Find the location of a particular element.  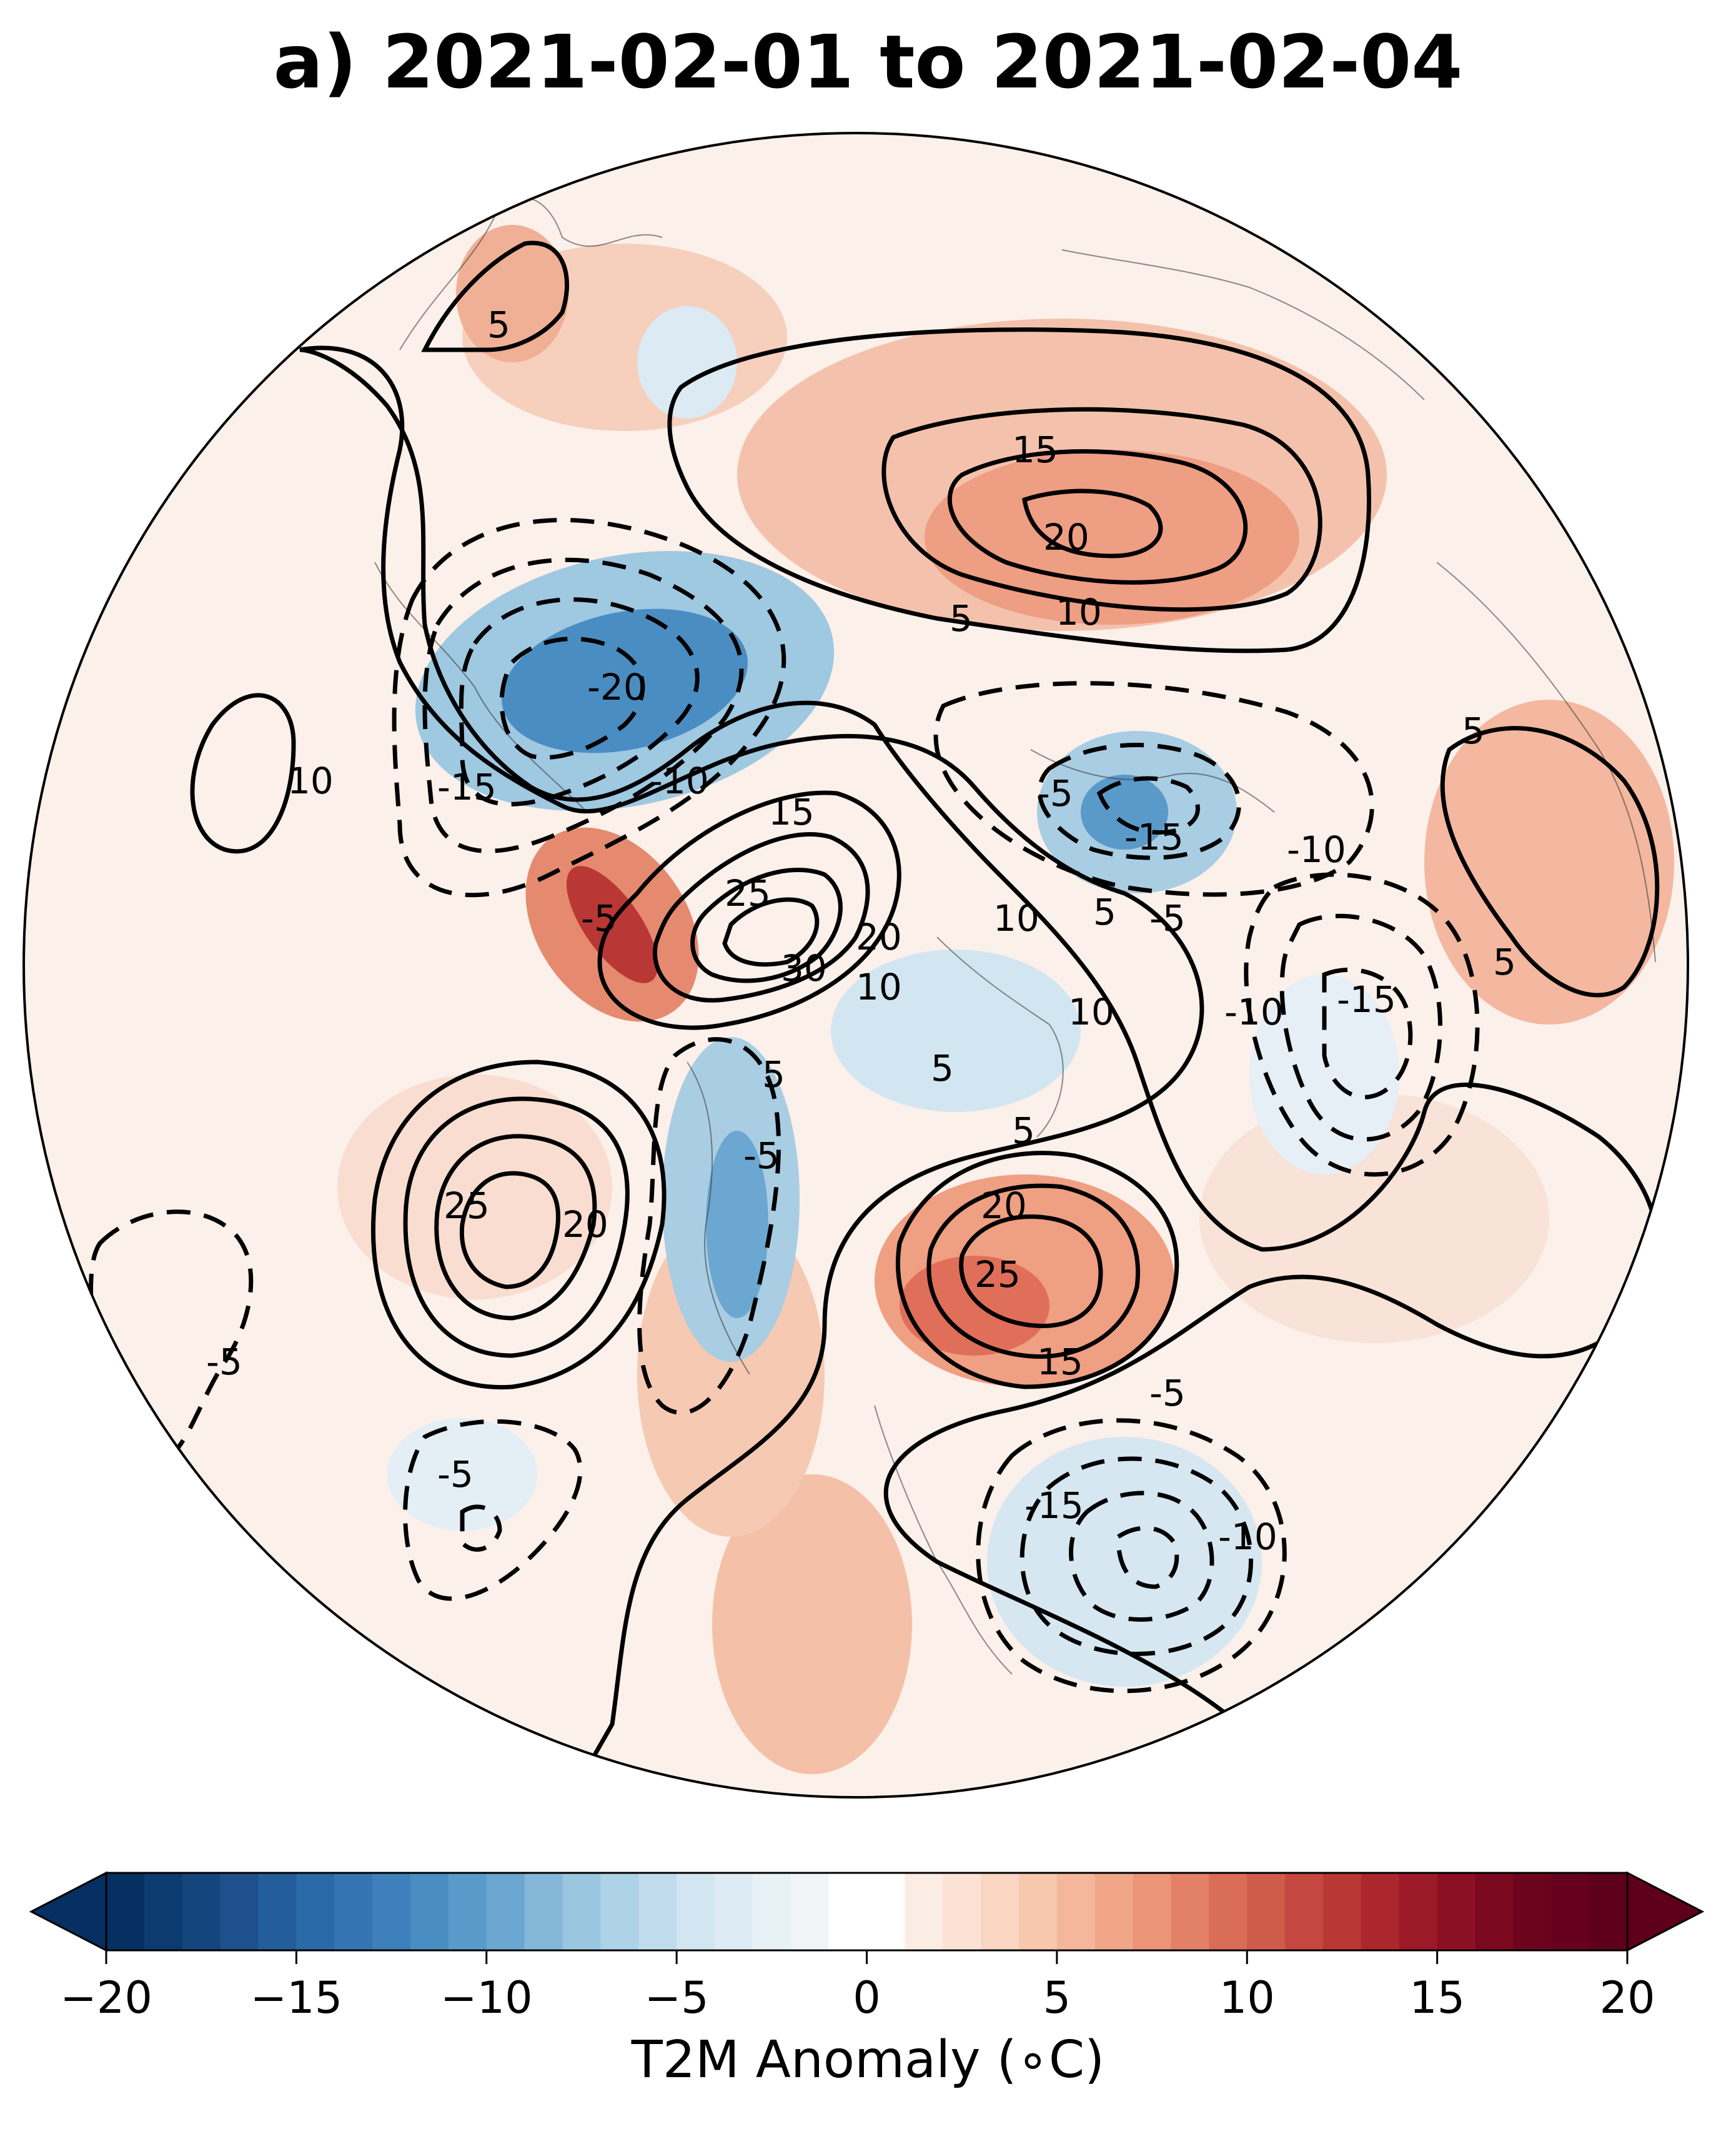

colorbar-tick-label: 20 is located at coordinates (1627, 1997).